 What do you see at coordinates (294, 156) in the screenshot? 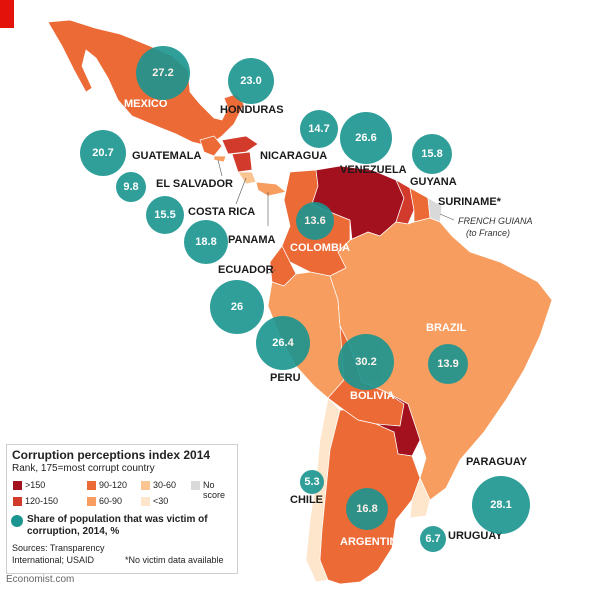
I see `label-nicaragua: NICARAGUA` at bounding box center [294, 156].